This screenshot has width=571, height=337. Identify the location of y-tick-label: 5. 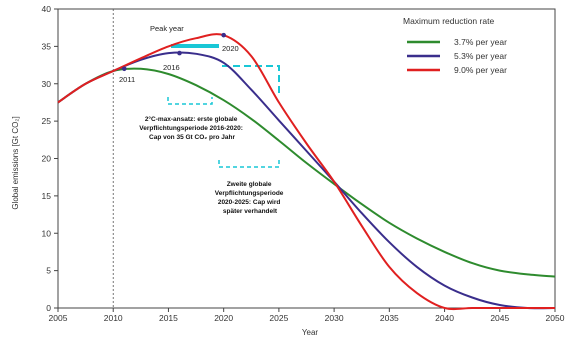
(48, 271).